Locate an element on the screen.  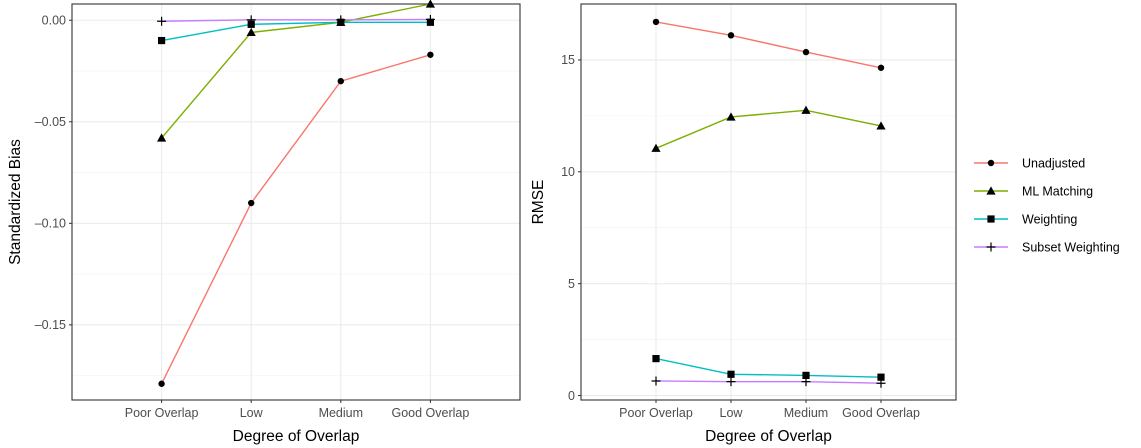
y-axis-title: RMSE is located at coordinates (538, 202).